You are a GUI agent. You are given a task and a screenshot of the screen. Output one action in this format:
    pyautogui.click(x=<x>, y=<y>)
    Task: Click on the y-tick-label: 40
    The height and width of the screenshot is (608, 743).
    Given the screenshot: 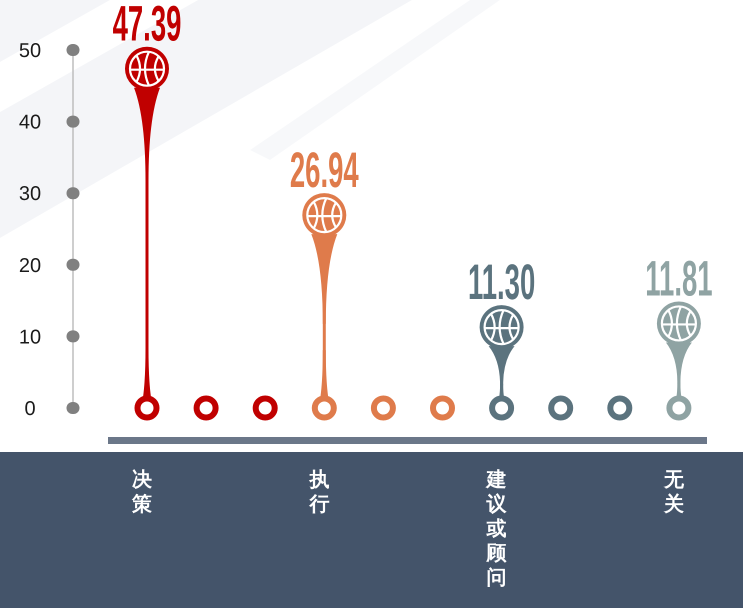 What is the action you would take?
    pyautogui.click(x=30, y=123)
    